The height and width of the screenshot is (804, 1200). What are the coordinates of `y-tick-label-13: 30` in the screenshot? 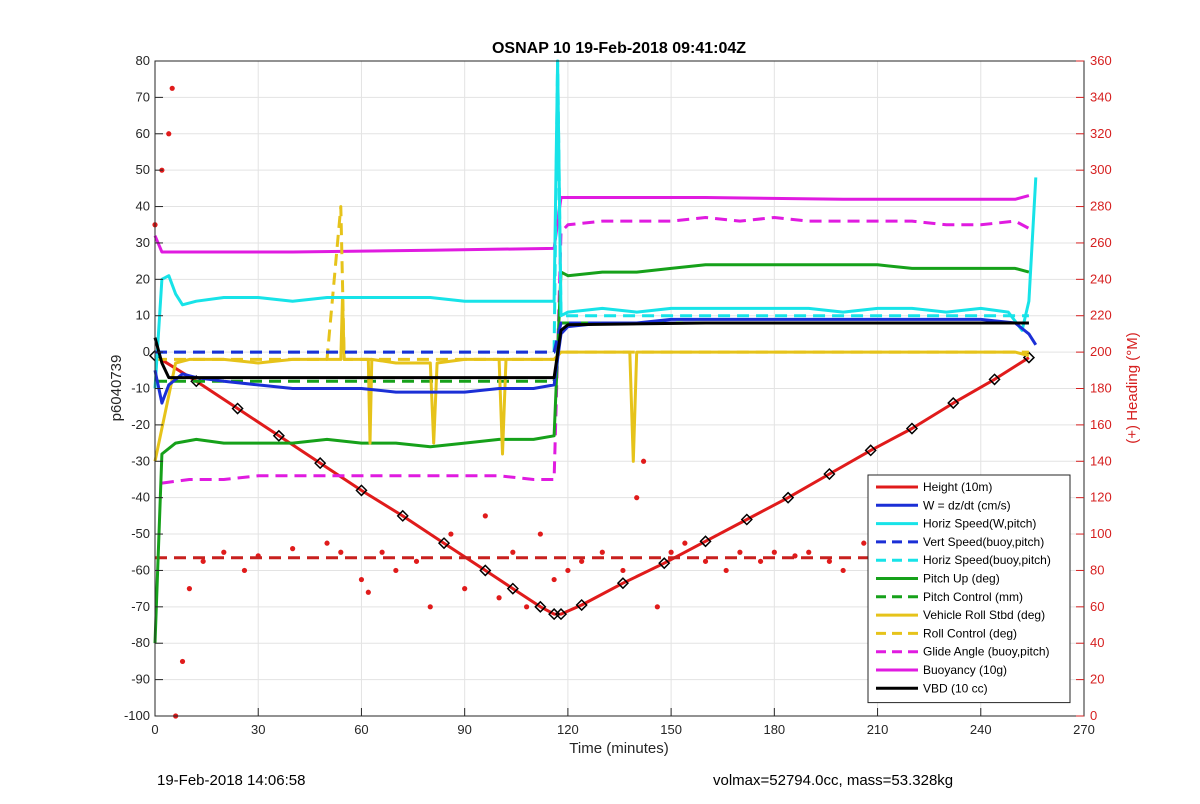 It's located at (143, 242).